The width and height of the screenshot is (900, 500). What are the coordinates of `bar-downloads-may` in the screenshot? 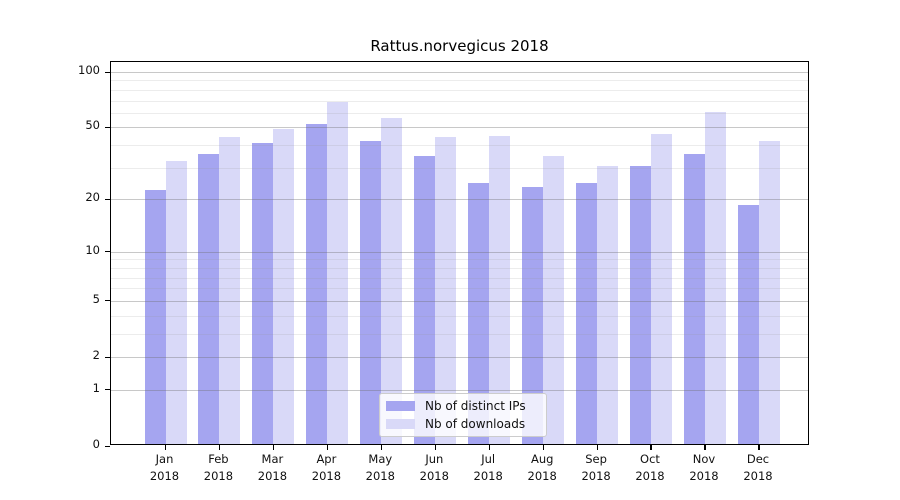 It's located at (392, 280).